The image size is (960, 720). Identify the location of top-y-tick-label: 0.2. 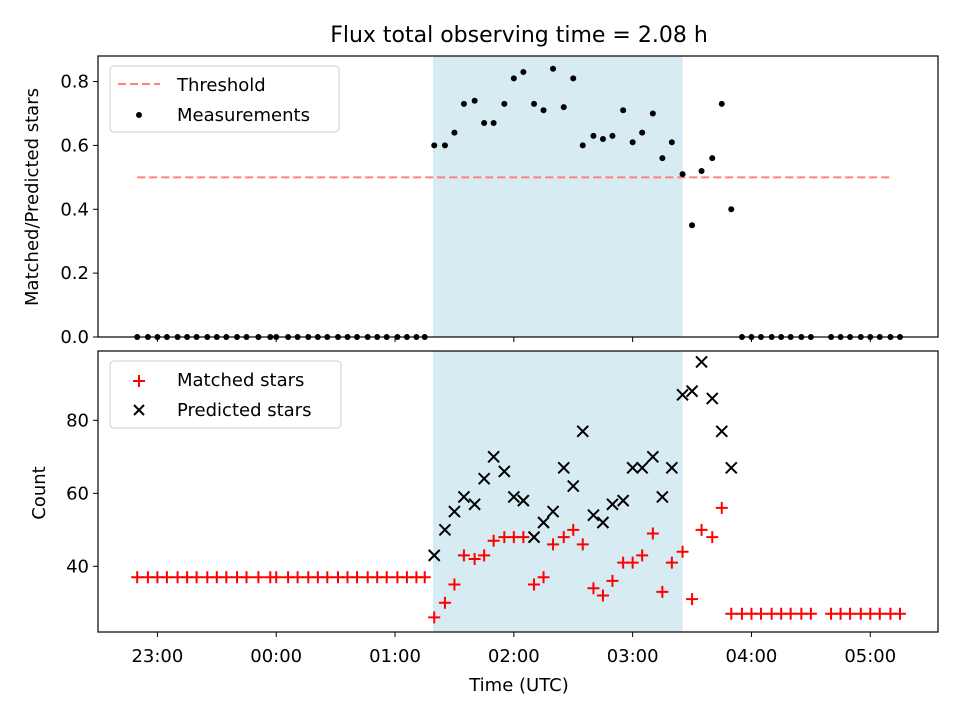
(74, 273).